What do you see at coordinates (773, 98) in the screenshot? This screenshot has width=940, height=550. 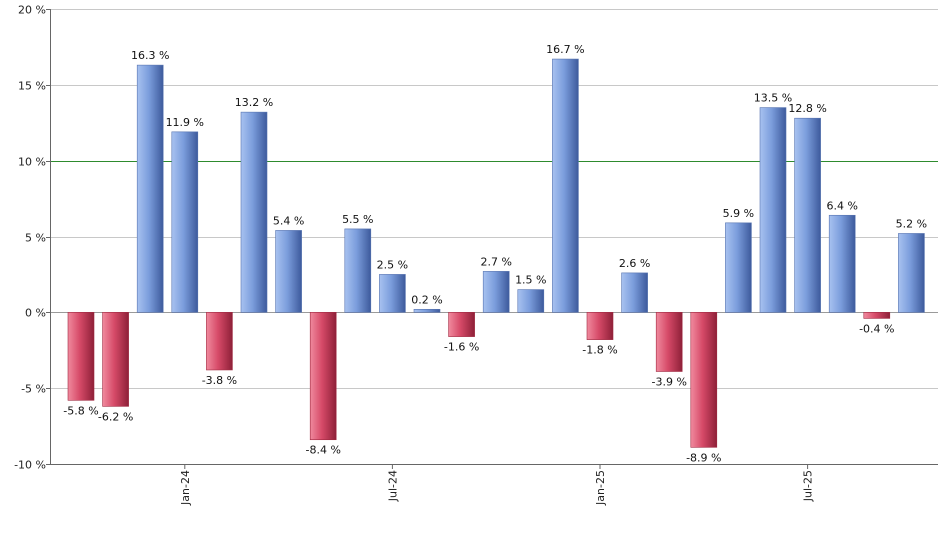 I see `bar-value-label: 13.5 %` at bounding box center [773, 98].